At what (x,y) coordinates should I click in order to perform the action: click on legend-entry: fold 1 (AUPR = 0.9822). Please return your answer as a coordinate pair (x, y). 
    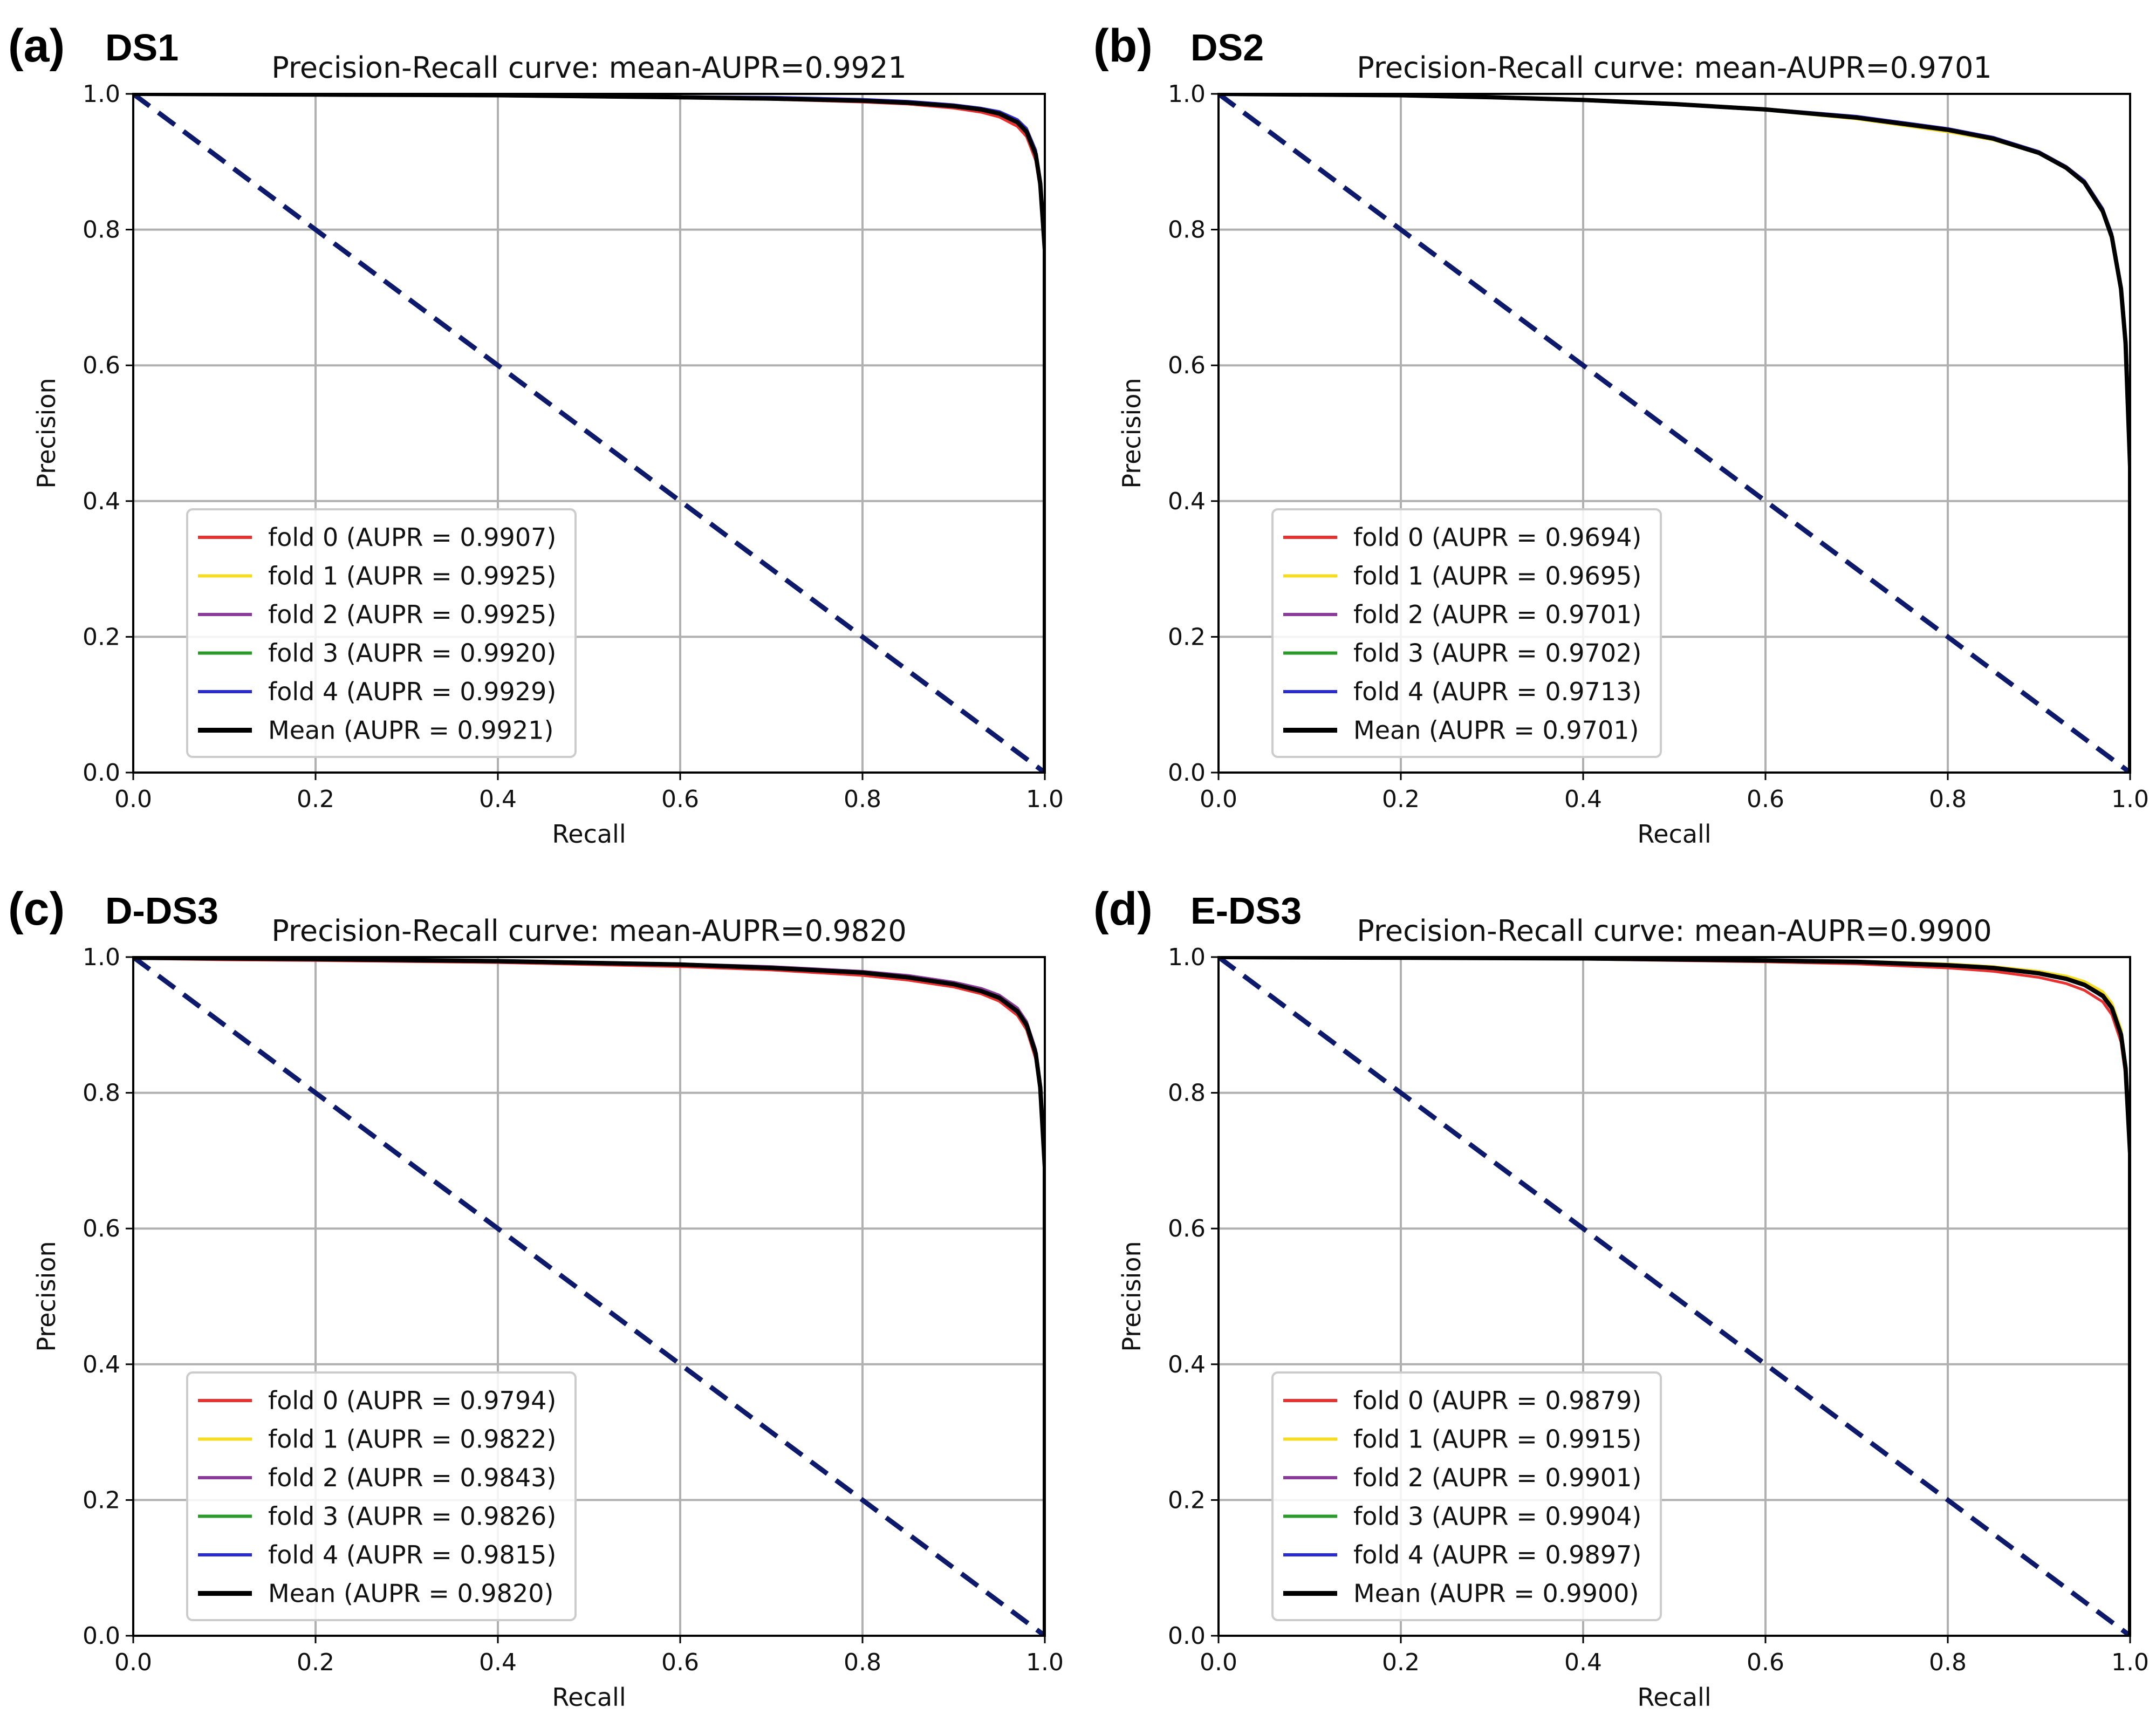
    Looking at the image, I should click on (412, 1439).